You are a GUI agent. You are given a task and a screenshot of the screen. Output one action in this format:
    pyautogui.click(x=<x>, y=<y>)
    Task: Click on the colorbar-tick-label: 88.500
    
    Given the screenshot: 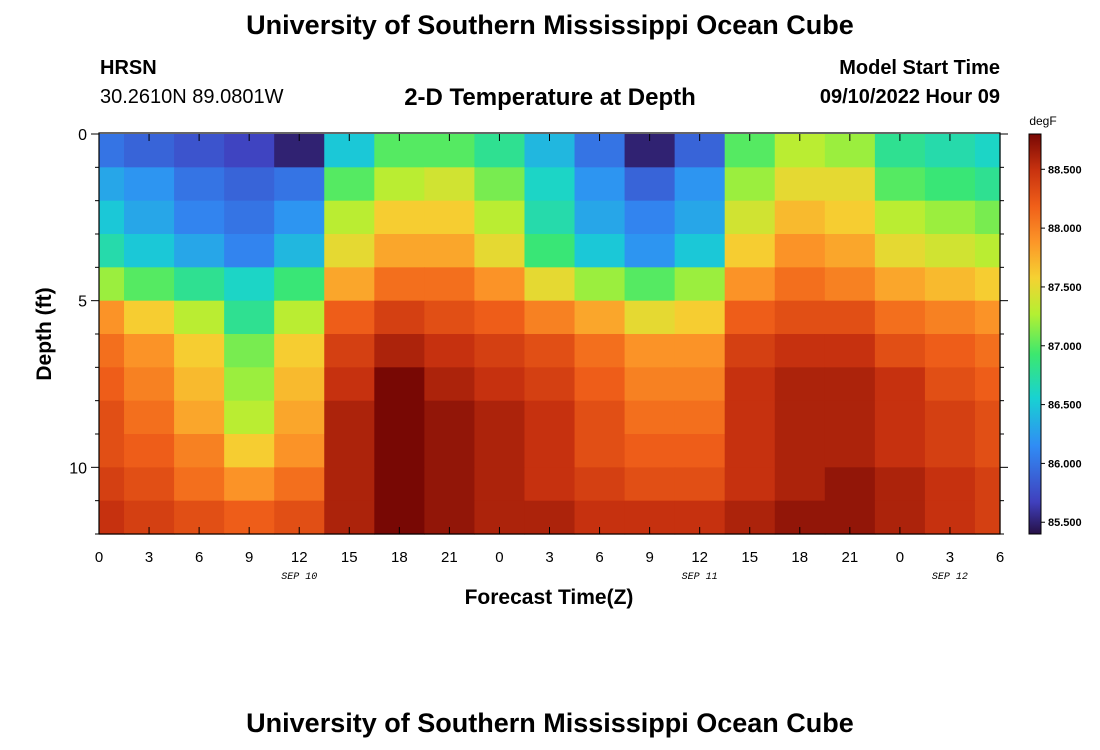 What is the action you would take?
    pyautogui.click(x=1065, y=170)
    